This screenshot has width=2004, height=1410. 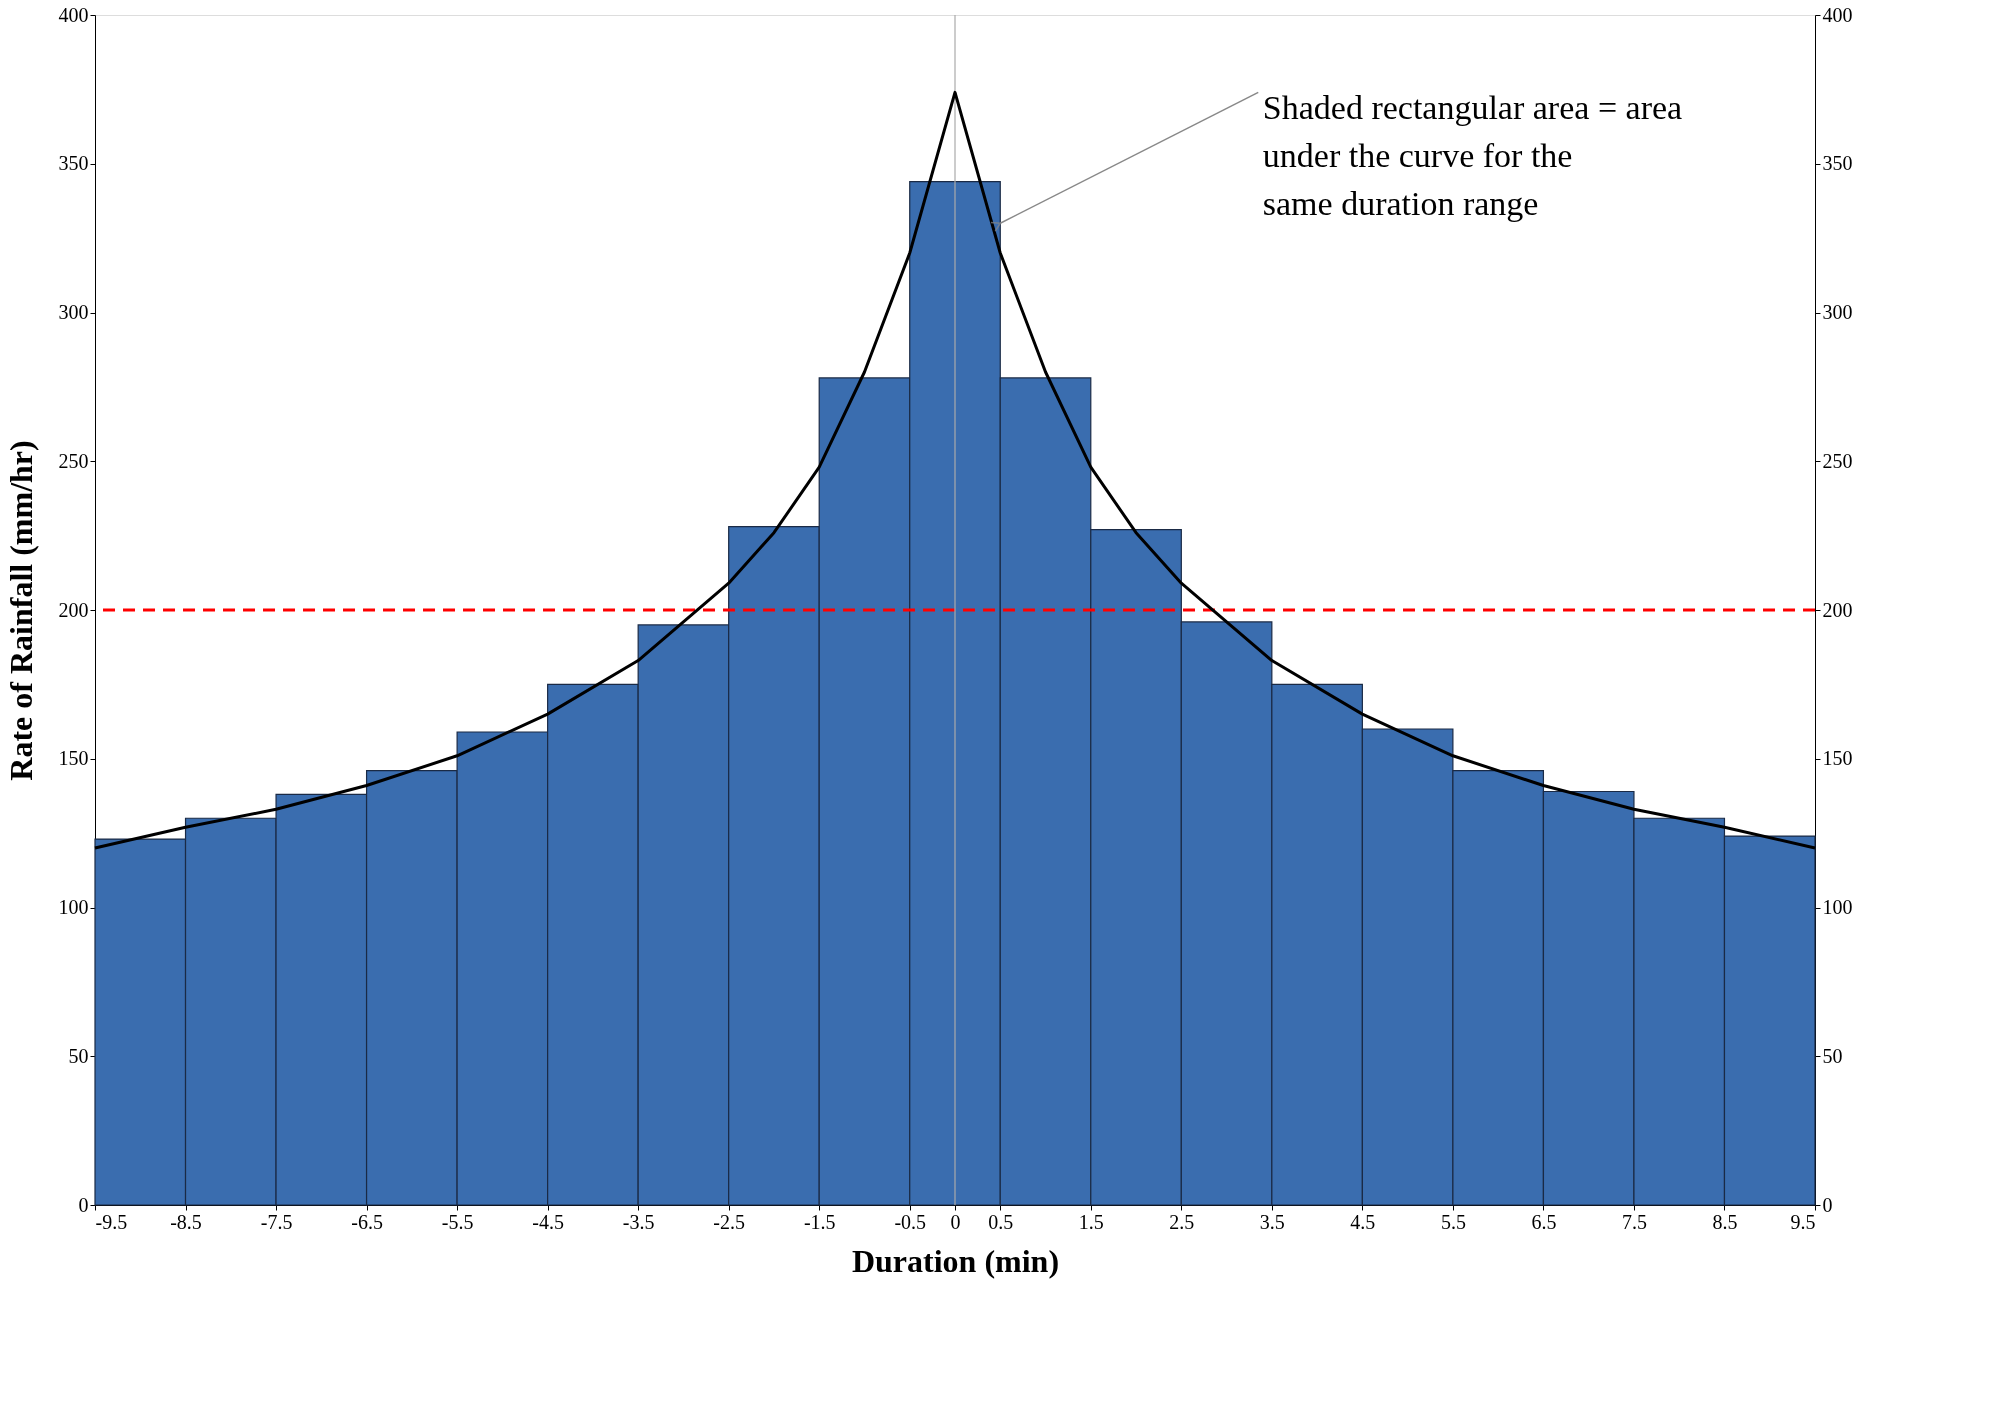 I want to click on y2-tick-label: 300, so click(x=1837, y=312).